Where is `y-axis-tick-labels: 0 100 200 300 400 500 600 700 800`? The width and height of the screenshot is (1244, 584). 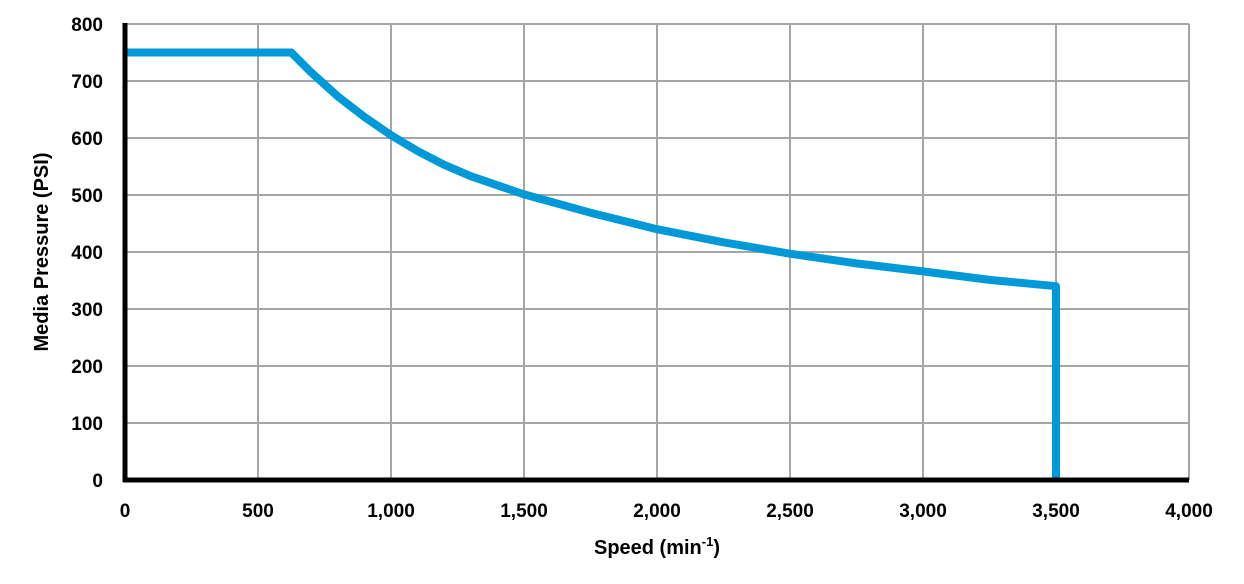 y-axis-tick-labels: 0 100 200 300 400 500 600 700 800 is located at coordinates (87, 253).